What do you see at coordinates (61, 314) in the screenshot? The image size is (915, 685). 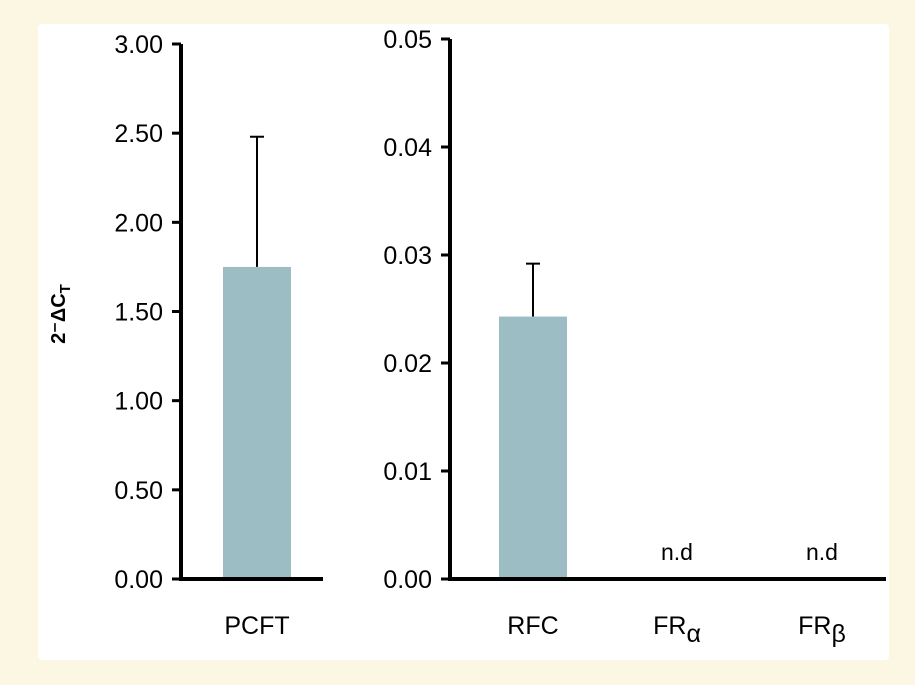 I see `y-axis-label: 2⁻ΔCT` at bounding box center [61, 314].